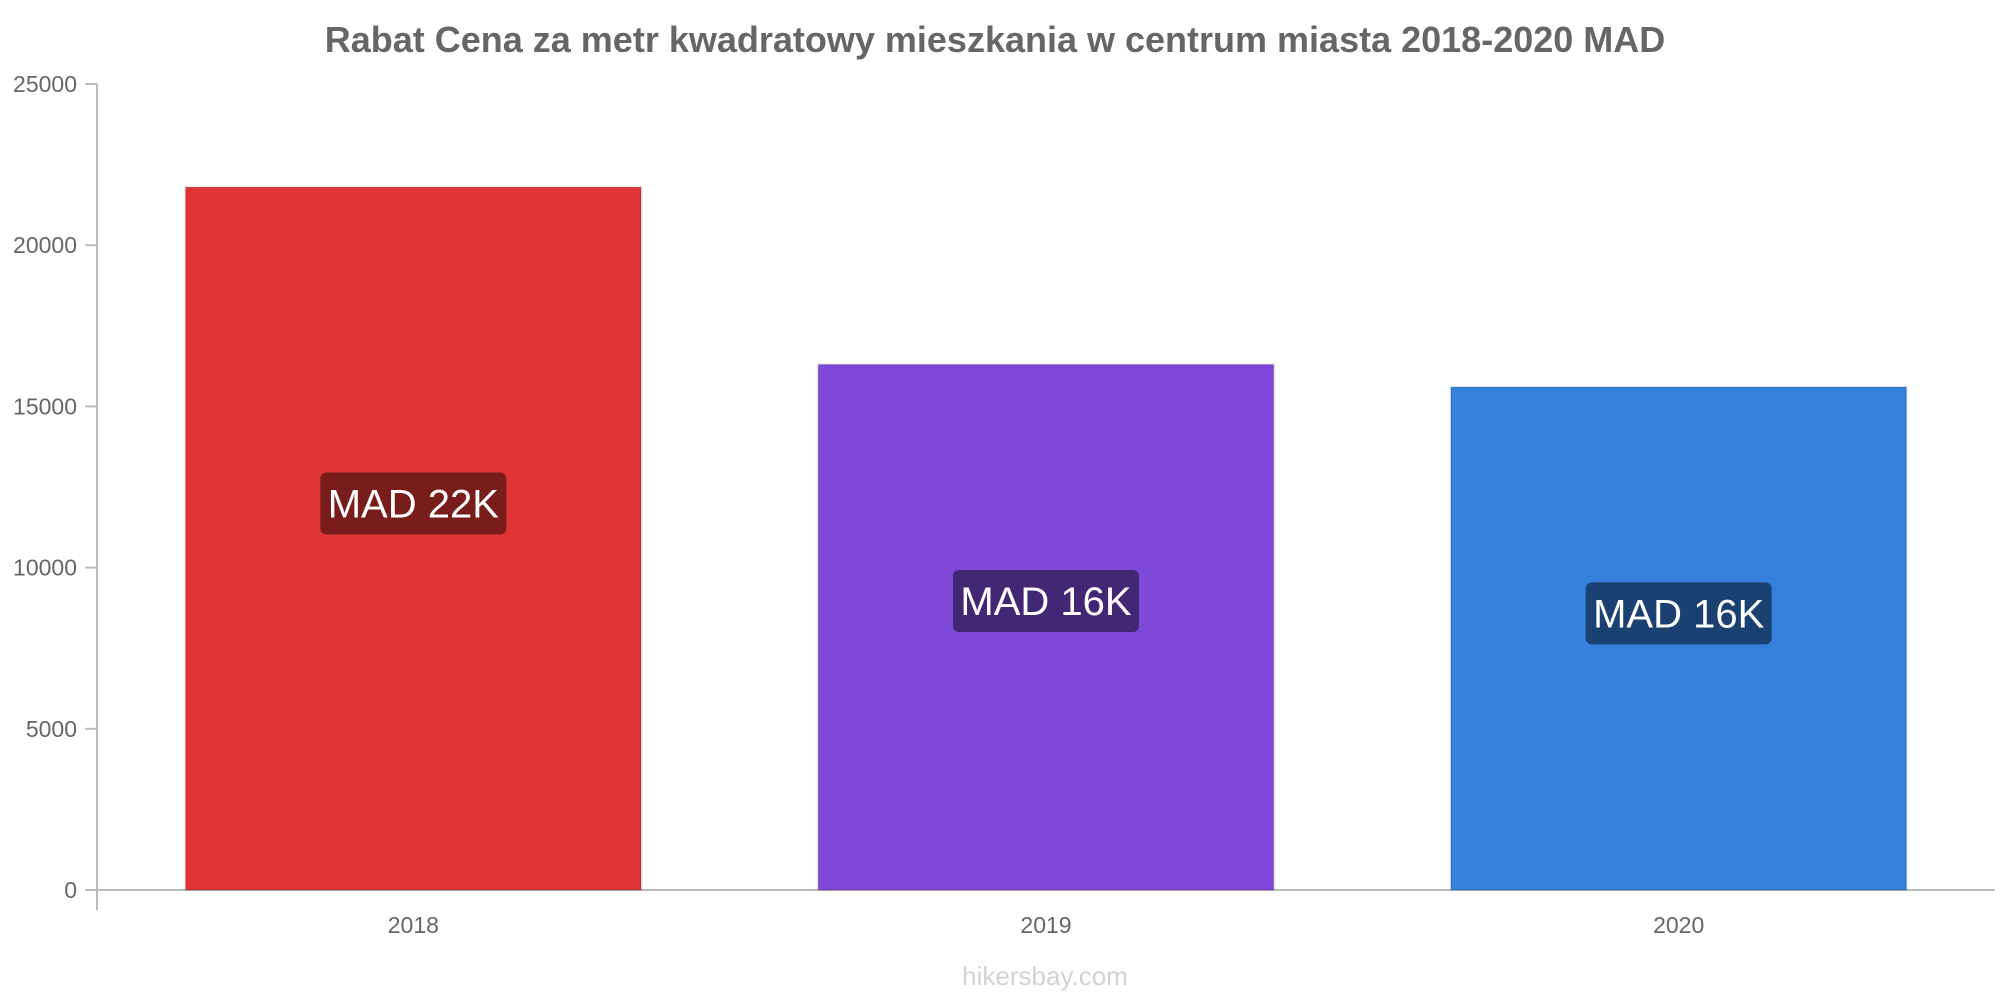 The height and width of the screenshot is (1000, 2000). Describe the element at coordinates (1045, 925) in the screenshot. I see `x-tick-label: 2019` at that location.